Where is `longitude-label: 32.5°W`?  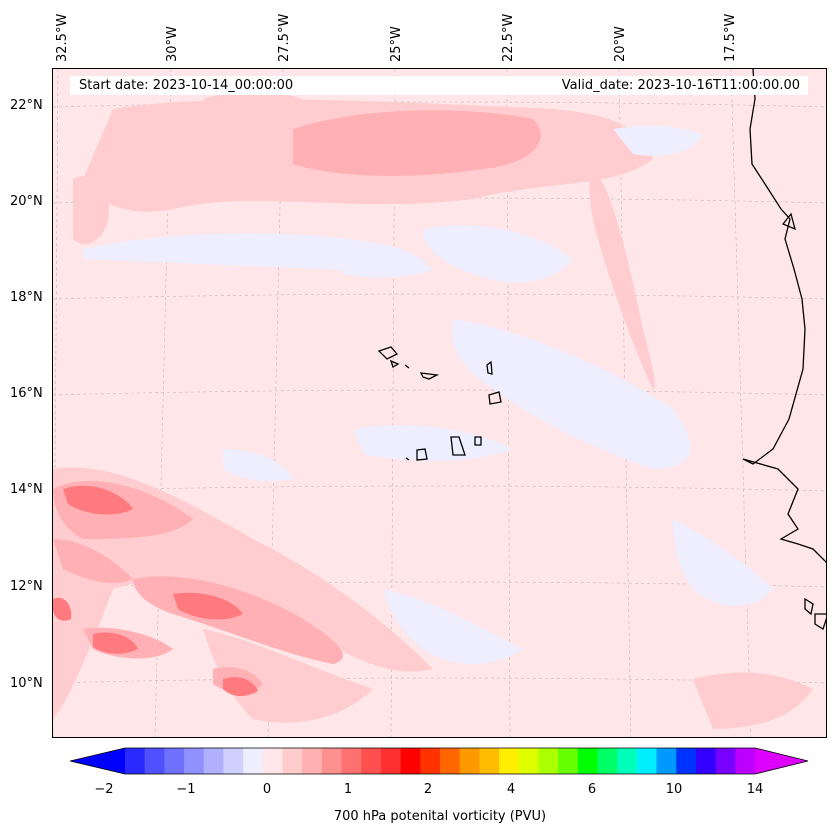
longitude-label: 32.5°W is located at coordinates (62, 37).